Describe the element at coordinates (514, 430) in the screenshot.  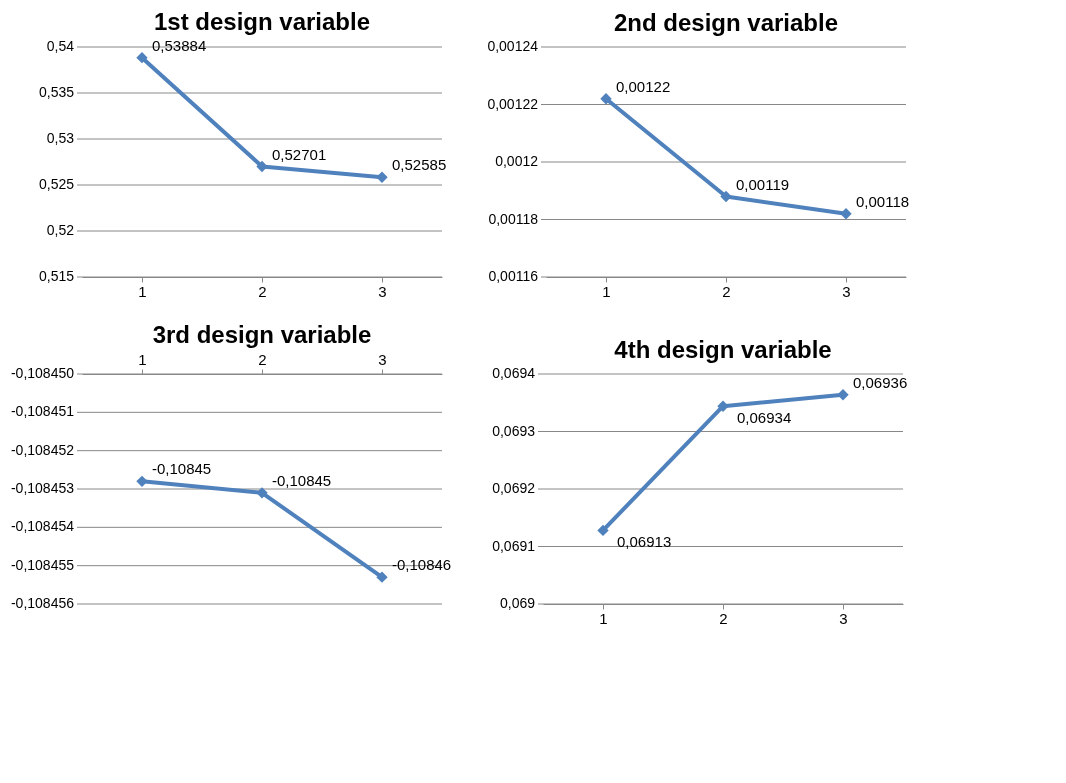
I see `y-tick-label: 0,0693` at that location.